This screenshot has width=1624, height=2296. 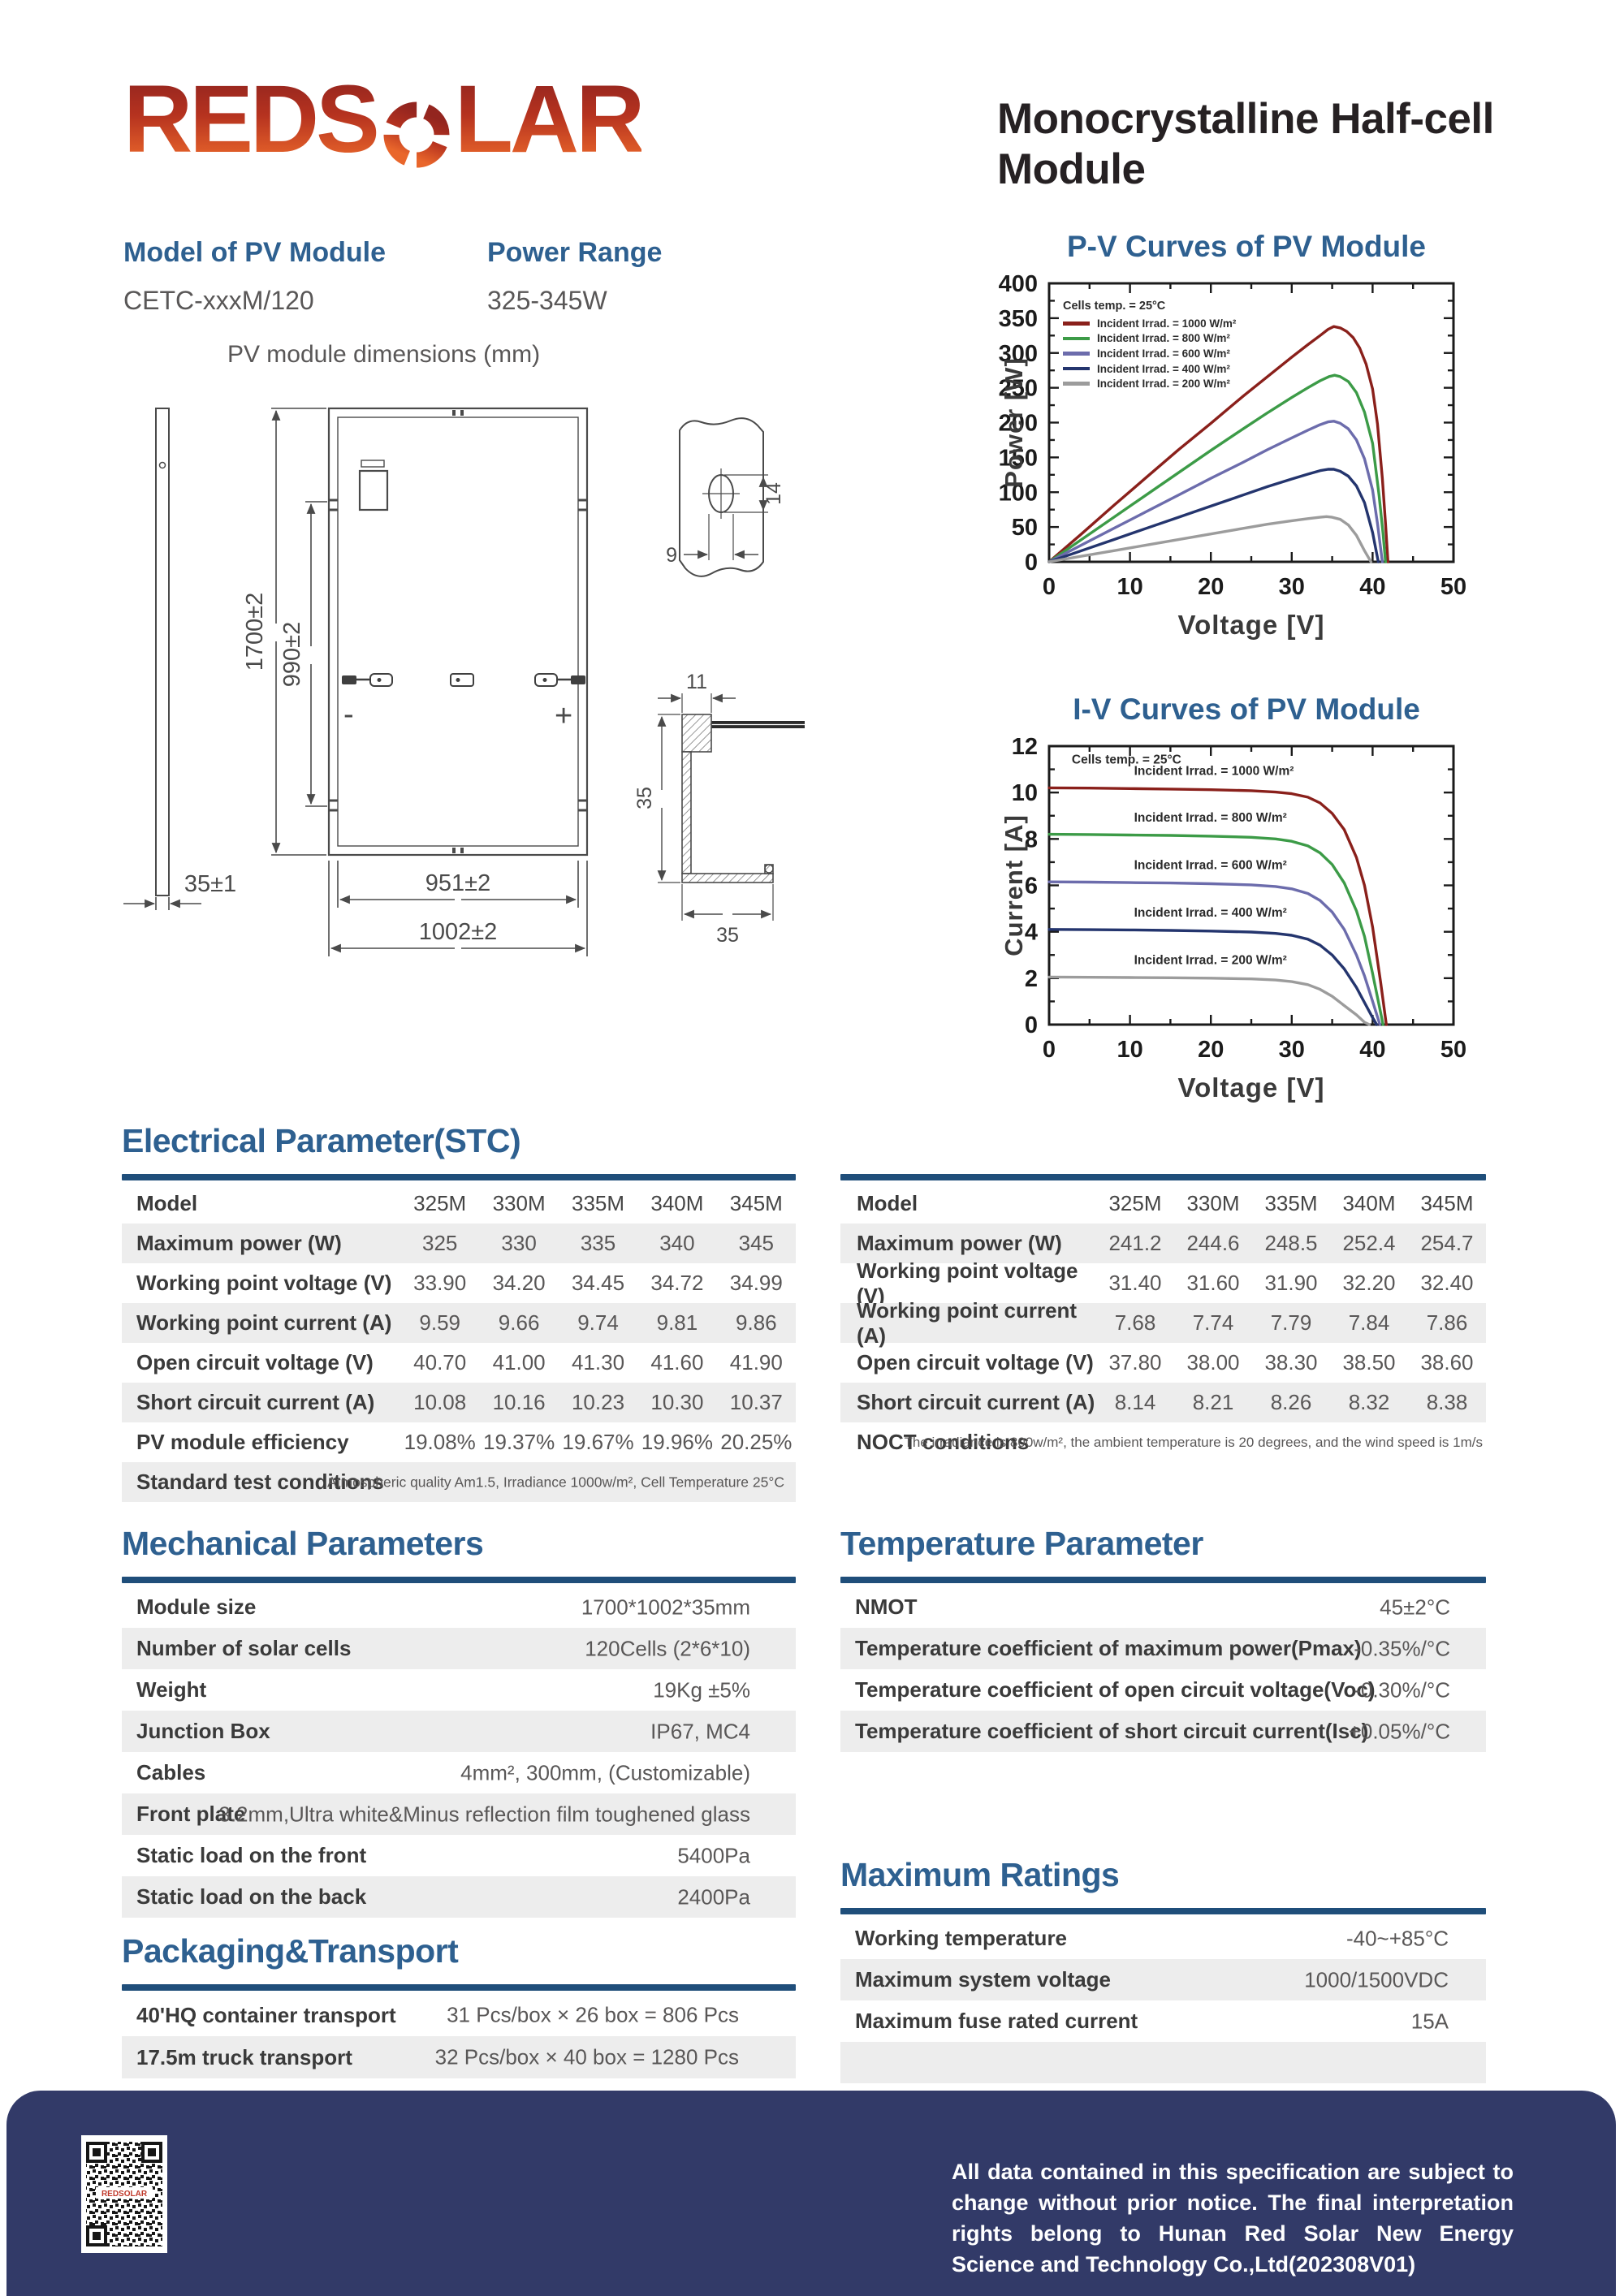 What do you see at coordinates (677, 1283) in the screenshot?
I see `cell-value: 34.72` at bounding box center [677, 1283].